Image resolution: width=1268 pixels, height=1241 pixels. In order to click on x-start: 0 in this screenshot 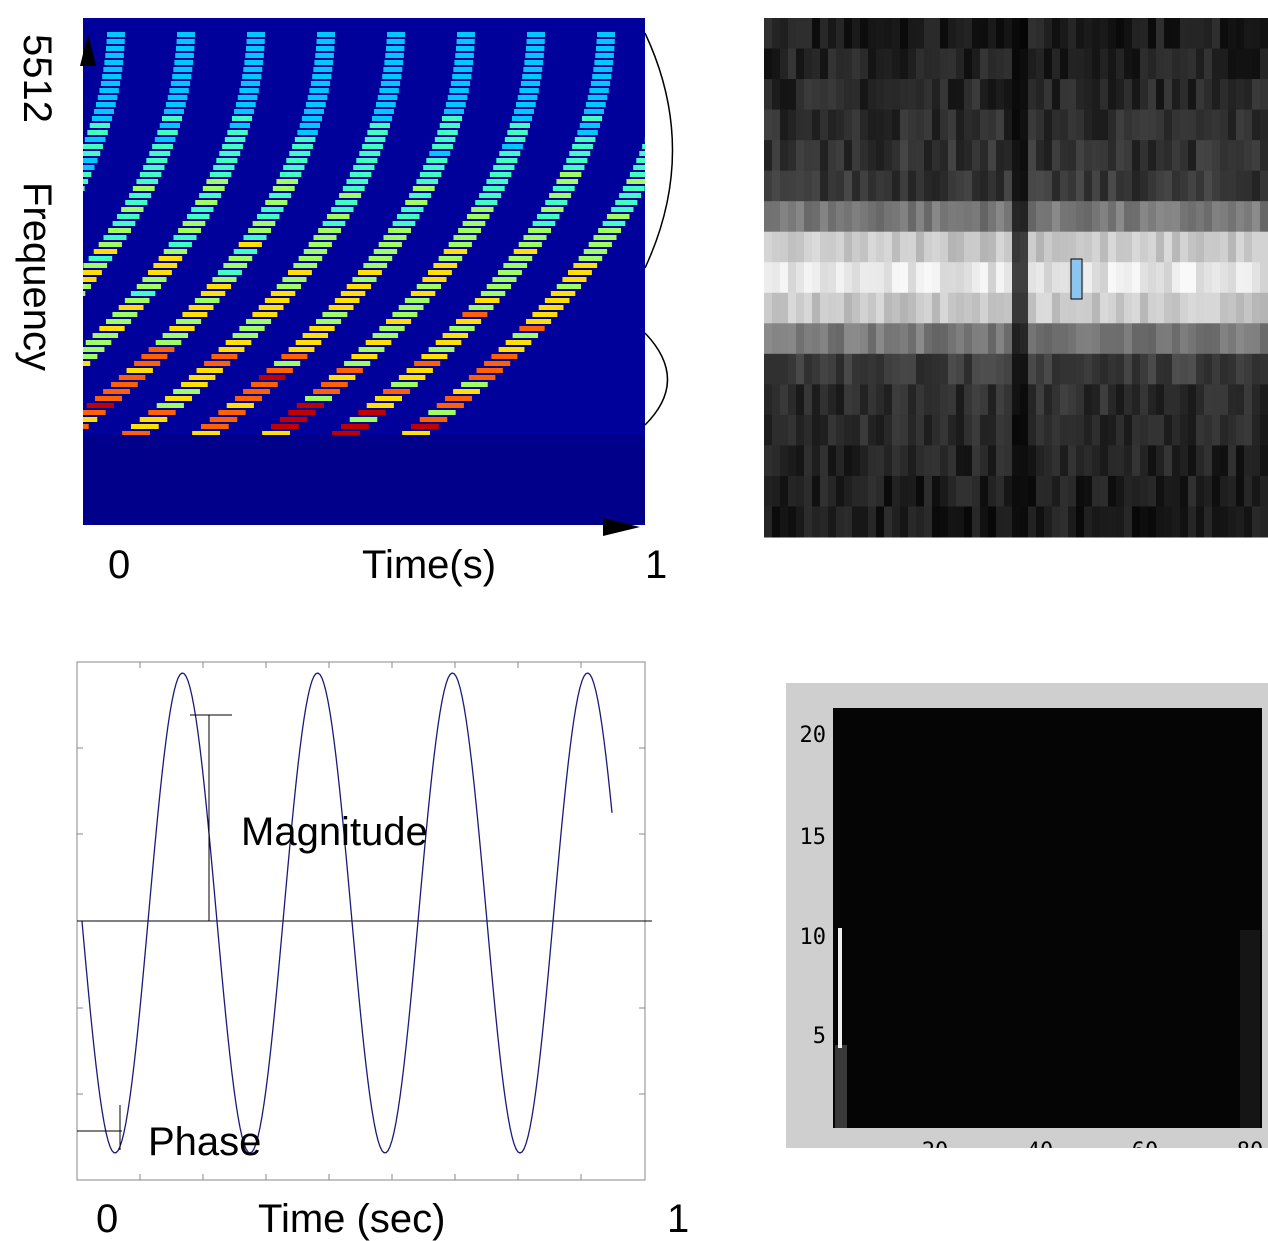, I will do `click(107, 1219)`.